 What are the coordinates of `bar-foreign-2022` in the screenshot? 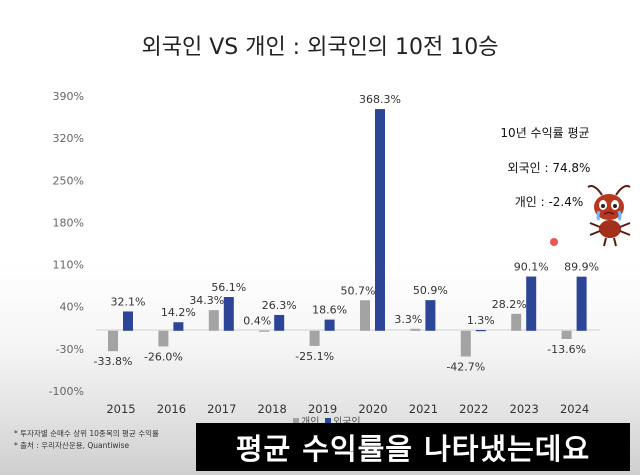 It's located at (480, 331).